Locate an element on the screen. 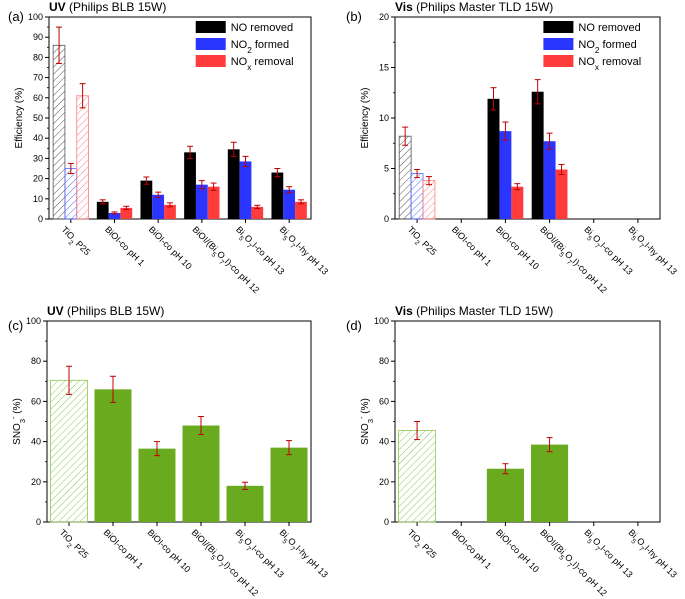 This screenshot has width=685, height=599. y-tick-label: 70 is located at coordinates (38, 78).